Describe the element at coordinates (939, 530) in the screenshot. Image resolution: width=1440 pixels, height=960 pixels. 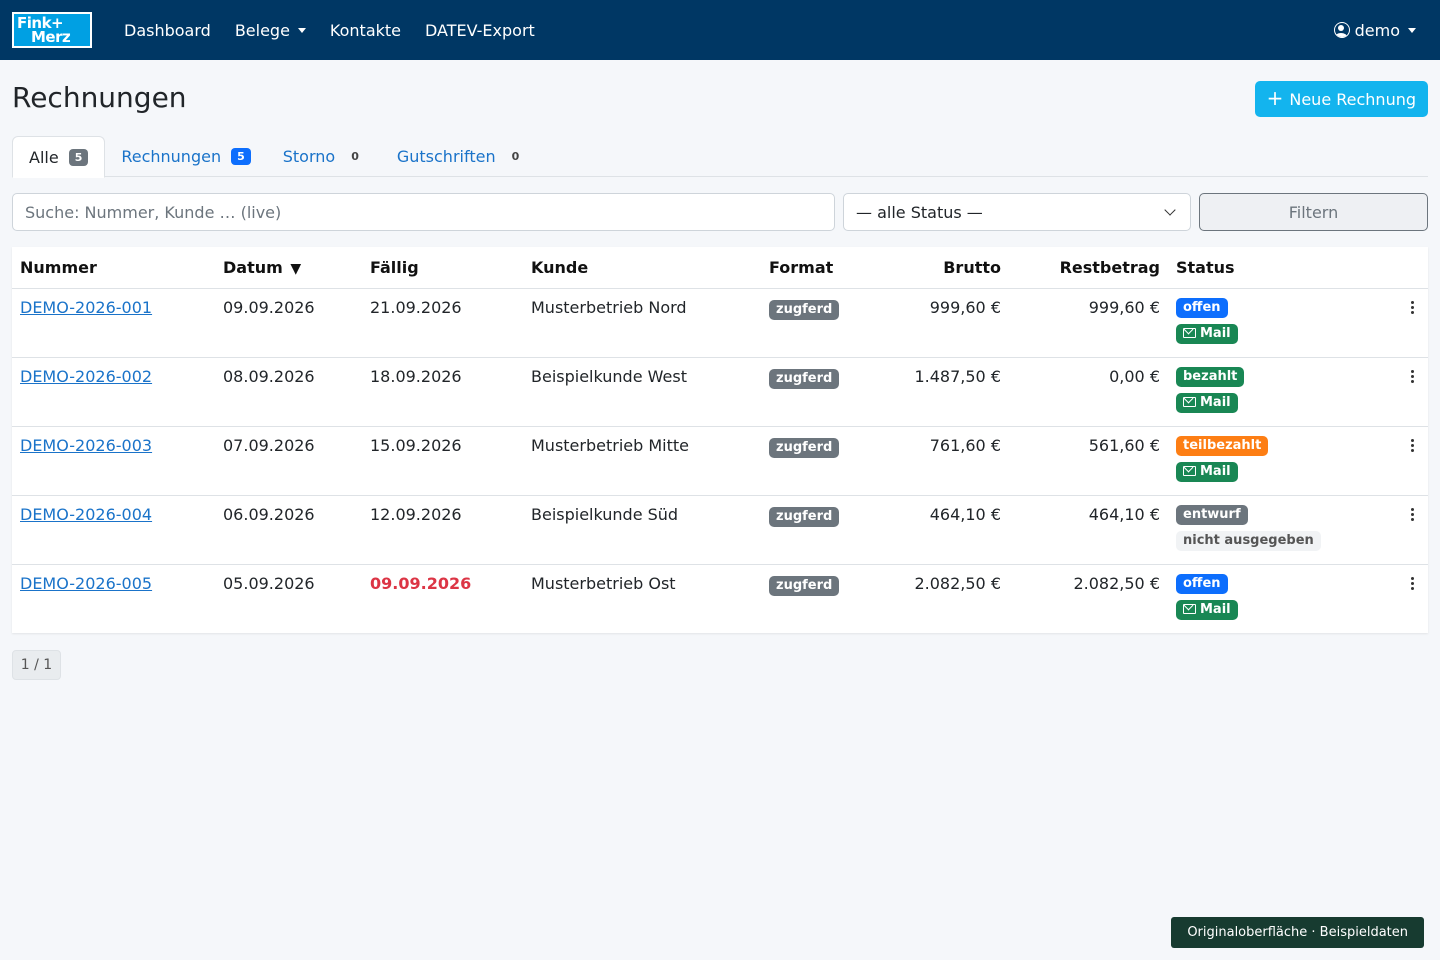
I see `invoice-gross: 464,10 €` at that location.